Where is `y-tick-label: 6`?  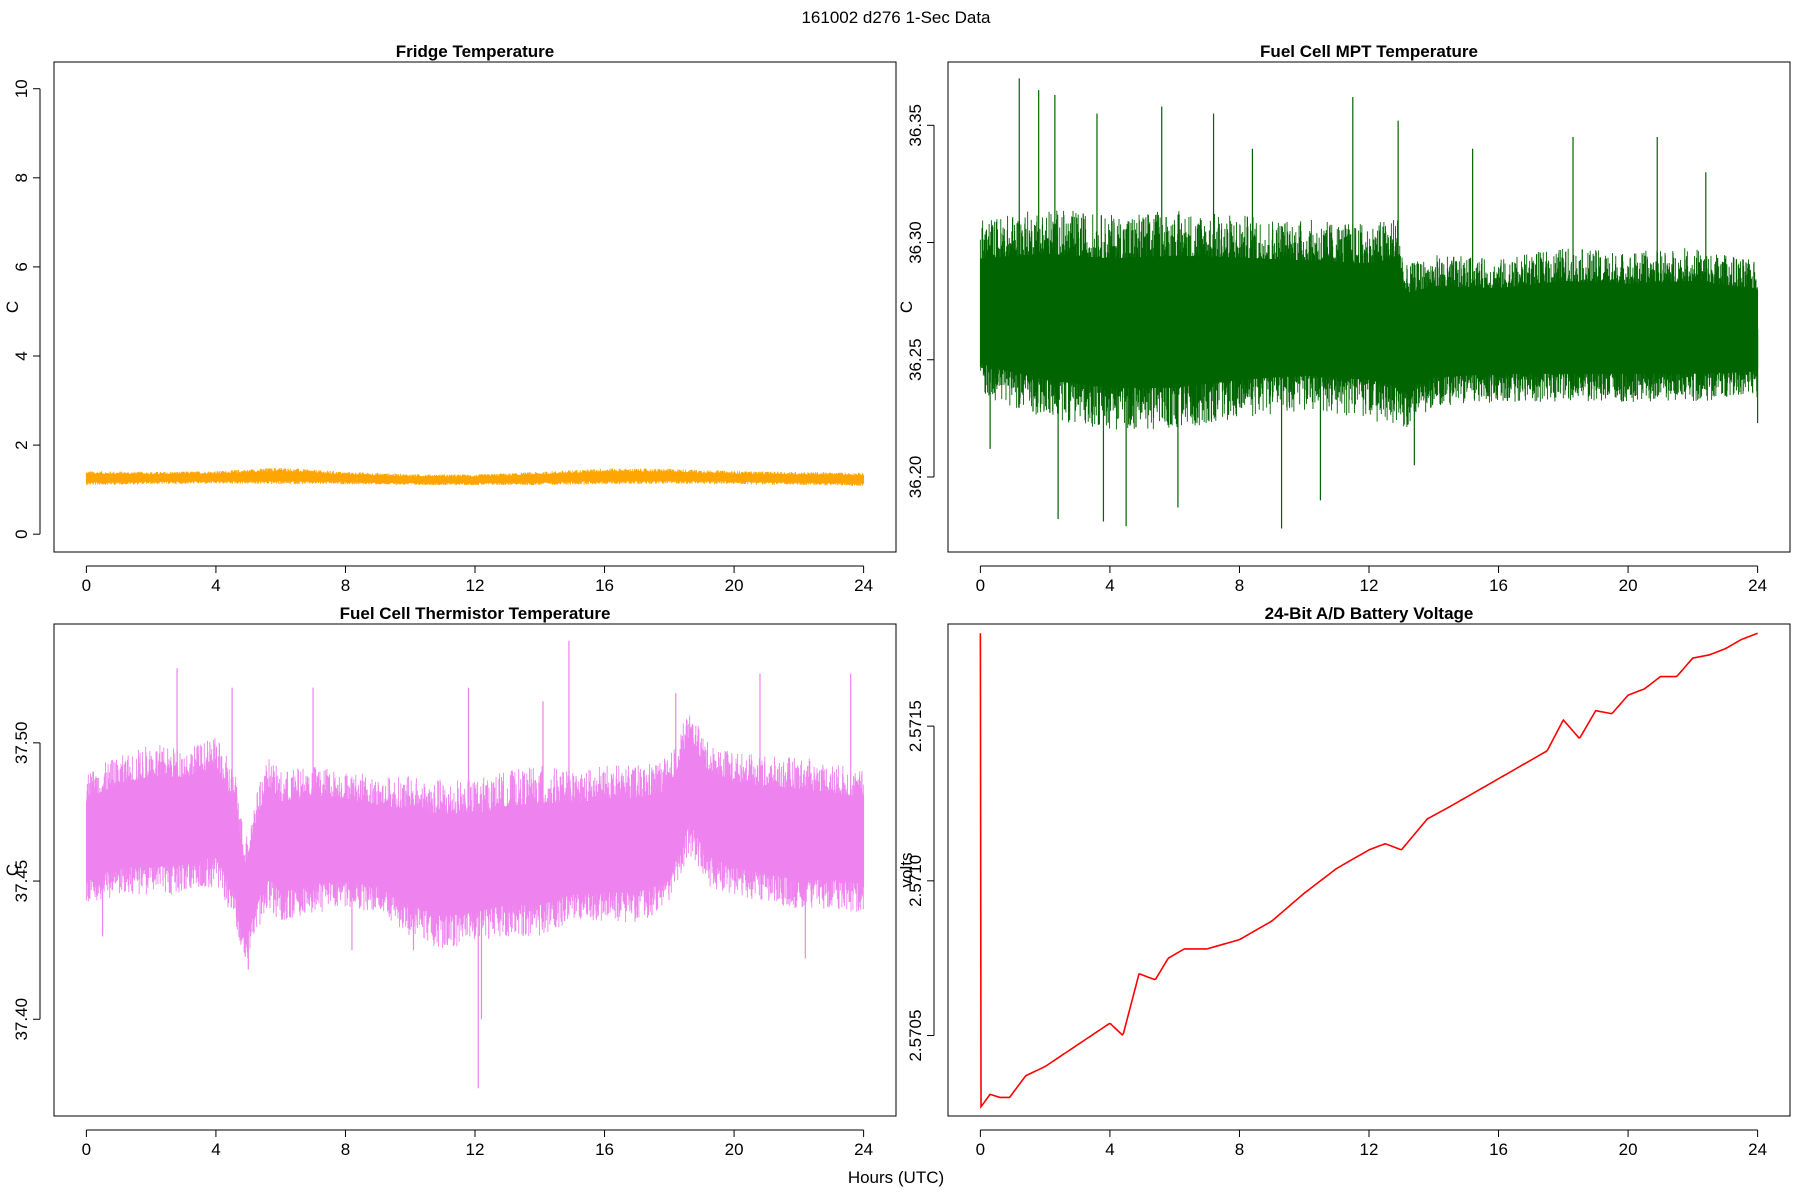
y-tick-label: 6 is located at coordinates (21, 266).